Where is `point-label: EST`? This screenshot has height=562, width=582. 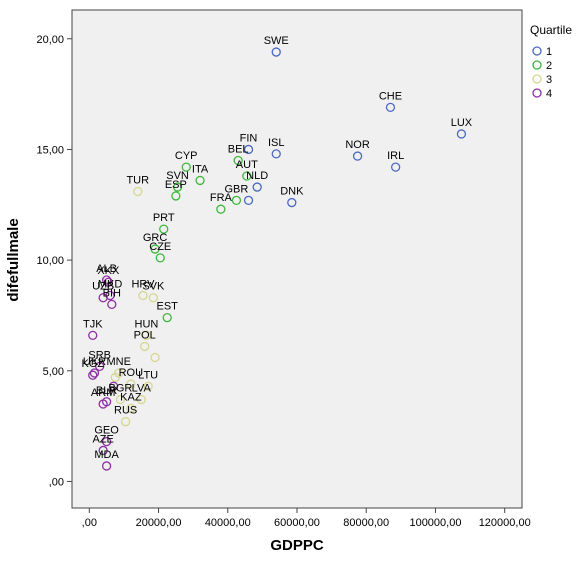 point-label: EST is located at coordinates (167, 307).